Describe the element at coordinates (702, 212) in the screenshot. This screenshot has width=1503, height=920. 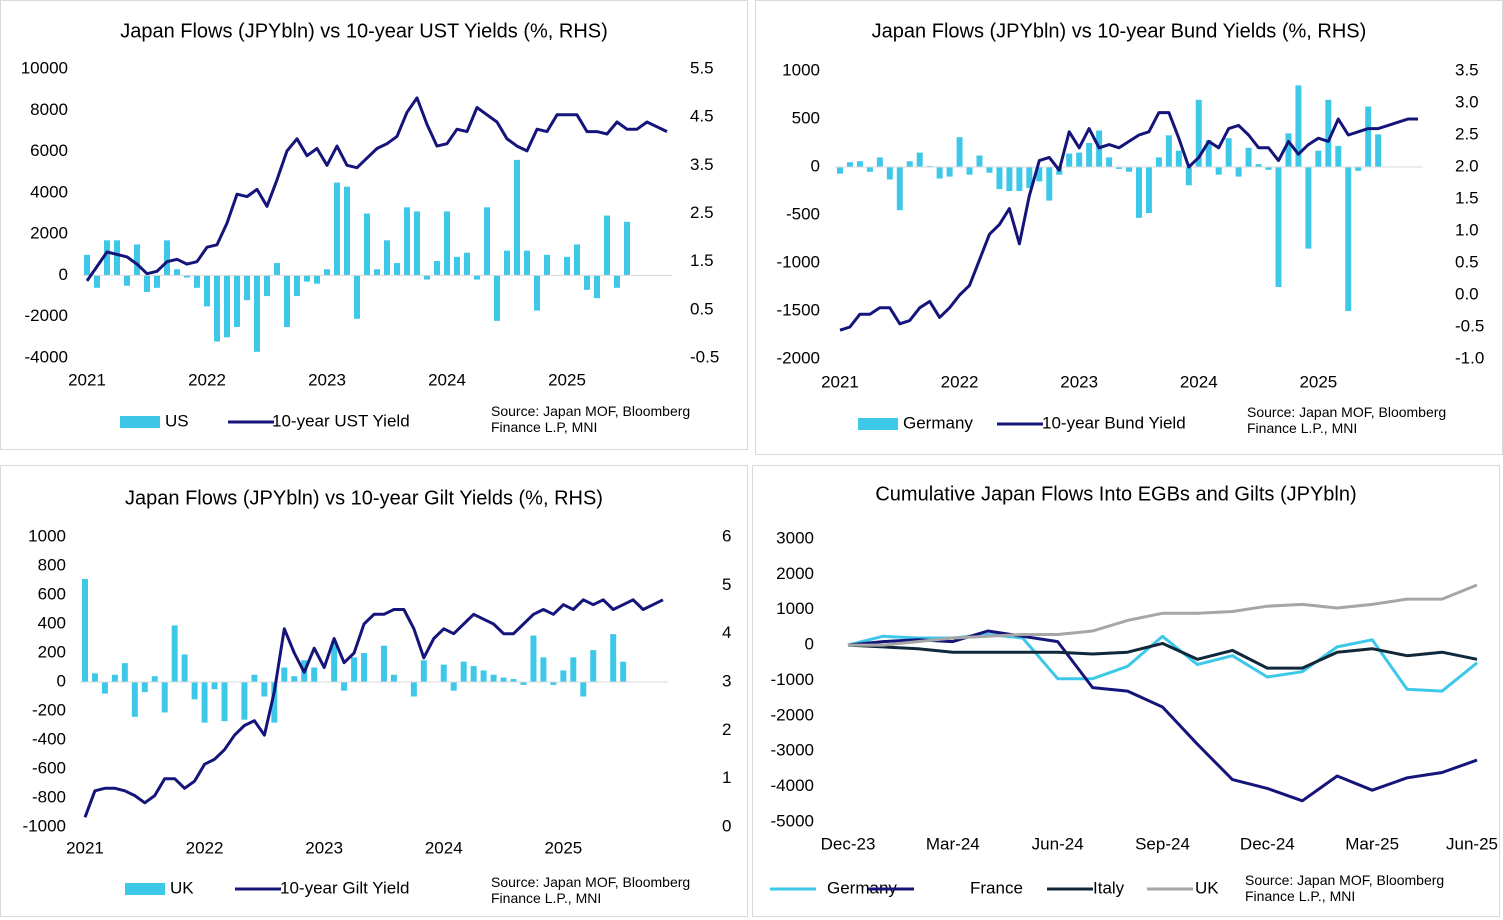
I see `y2-tick-label: 2.5` at that location.